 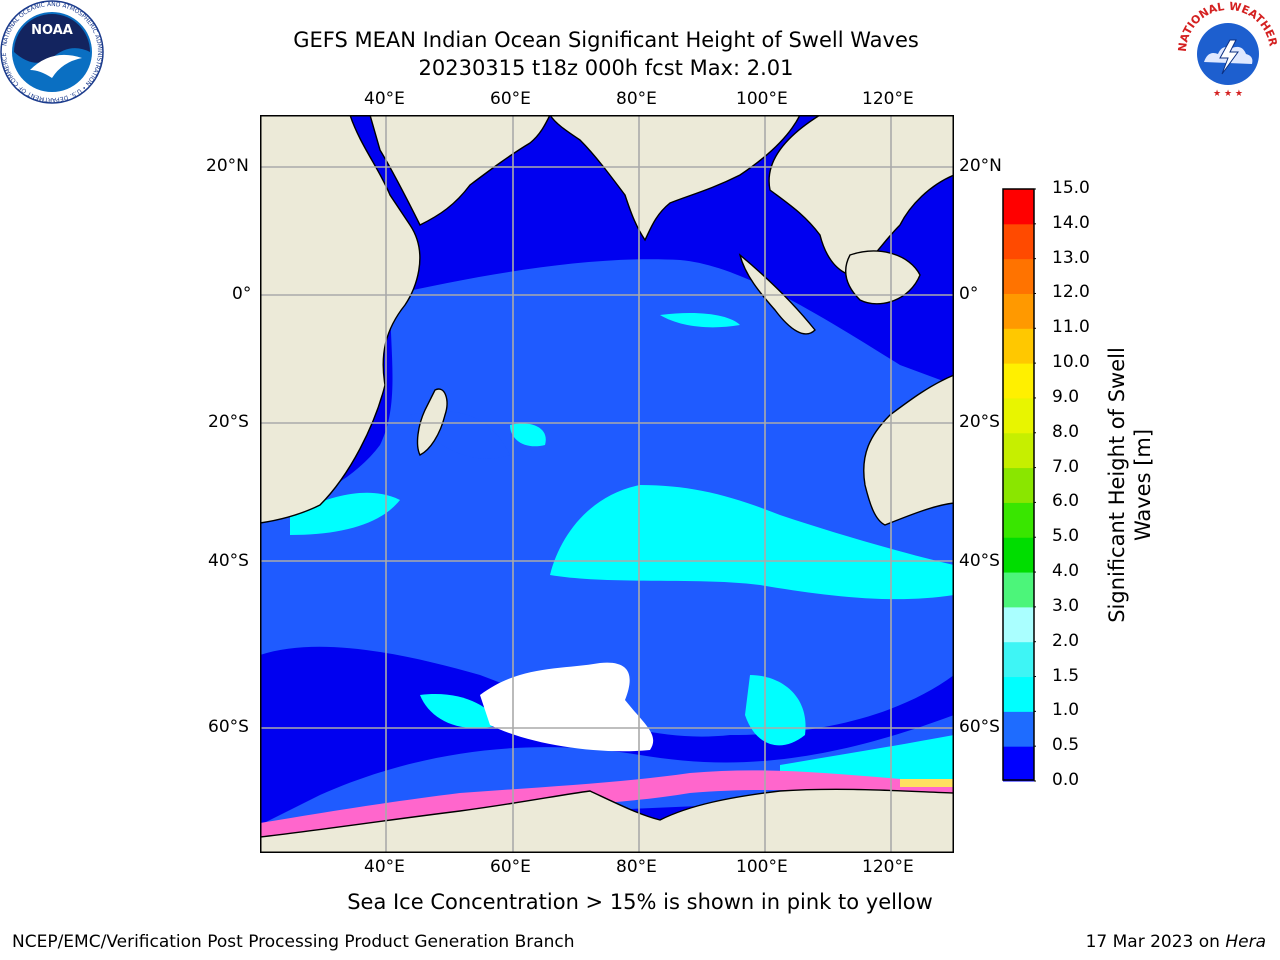 What do you see at coordinates (1228, 51) in the screenshot?
I see `nws-logo: NATIONAL WEATHER SERVICE ★ ★ ★` at bounding box center [1228, 51].